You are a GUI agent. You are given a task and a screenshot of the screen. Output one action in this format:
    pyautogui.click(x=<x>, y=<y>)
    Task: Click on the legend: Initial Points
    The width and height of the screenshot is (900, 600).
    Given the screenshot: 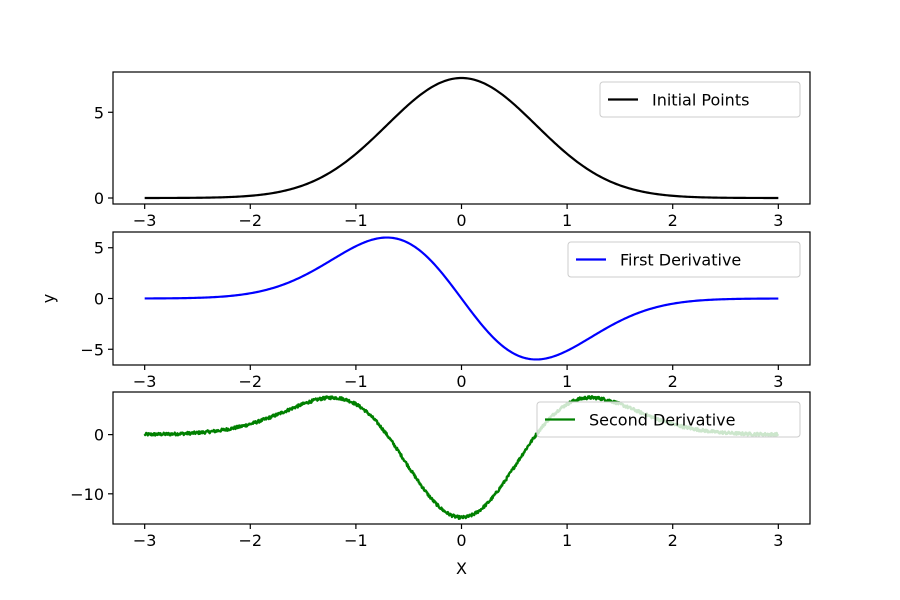 What is the action you would take?
    pyautogui.click(x=700, y=99)
    